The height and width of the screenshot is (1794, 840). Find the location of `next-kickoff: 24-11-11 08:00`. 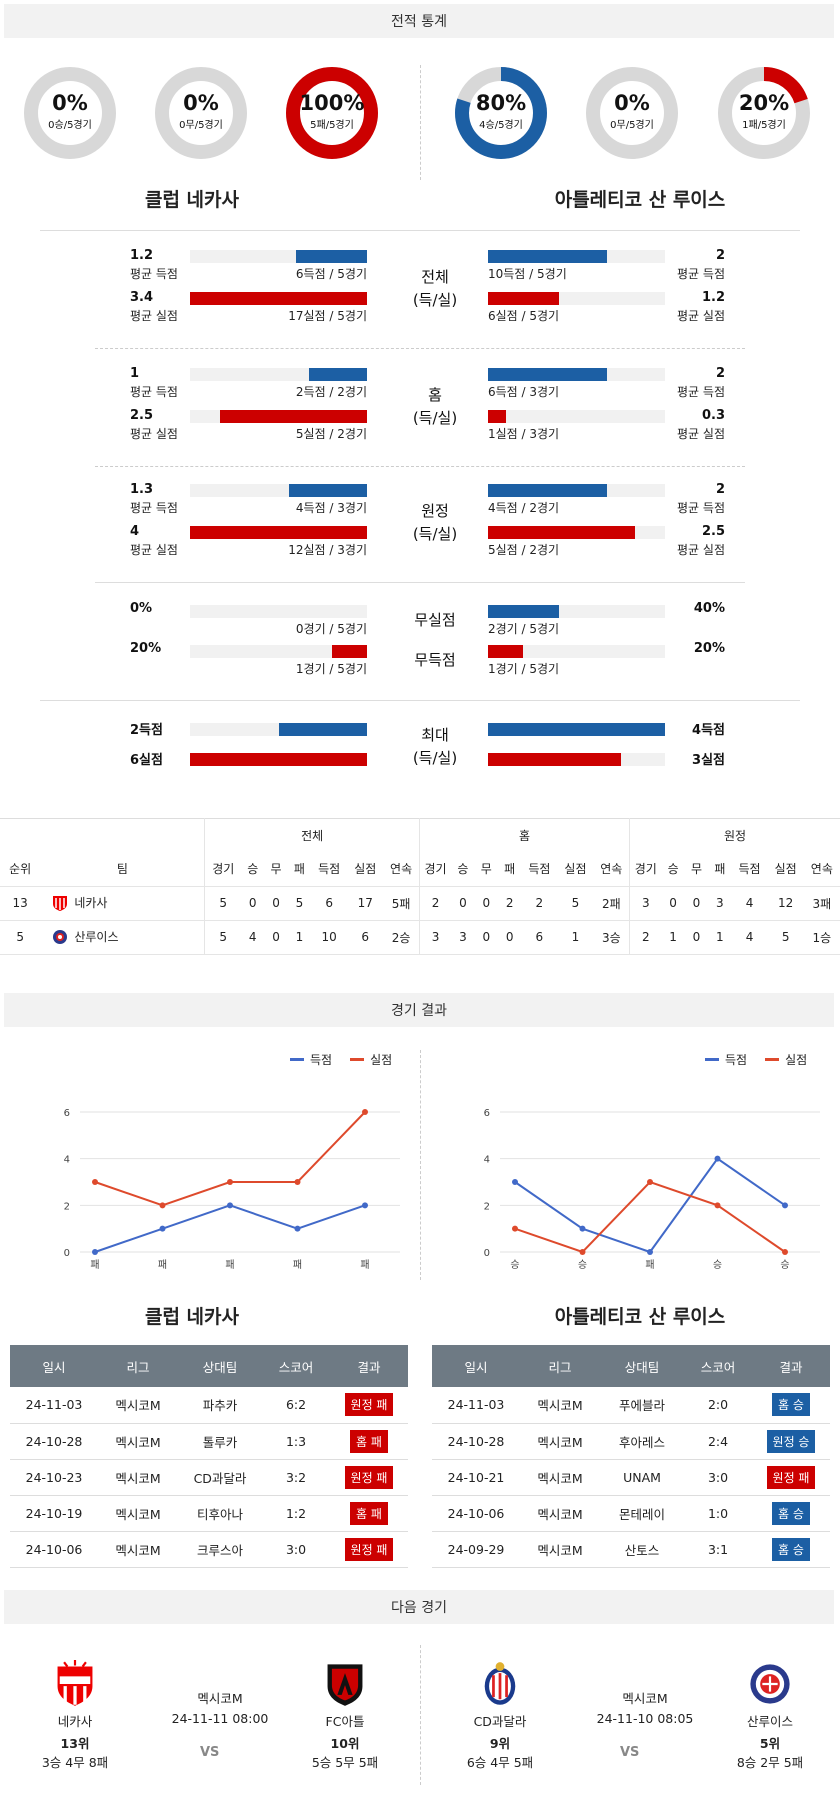

next-kickoff: 24-11-11 08:00 is located at coordinates (220, 1718).